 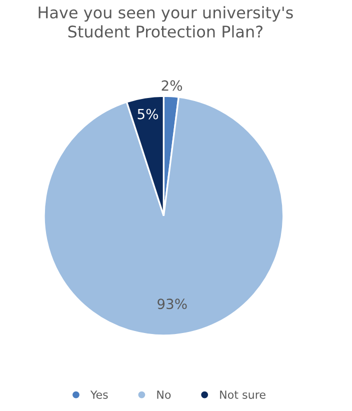 What do you see at coordinates (99, 394) in the screenshot?
I see `legend-label: Yes` at bounding box center [99, 394].